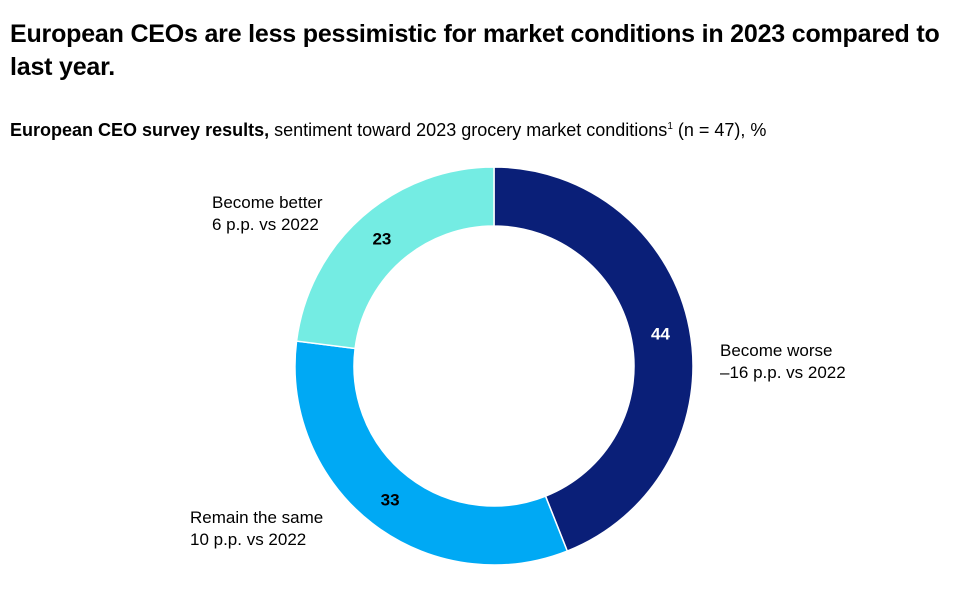 The height and width of the screenshot is (589, 973). Describe the element at coordinates (265, 224) in the screenshot. I see `change-label-become-better: 6 p.p. vs 2022` at that location.